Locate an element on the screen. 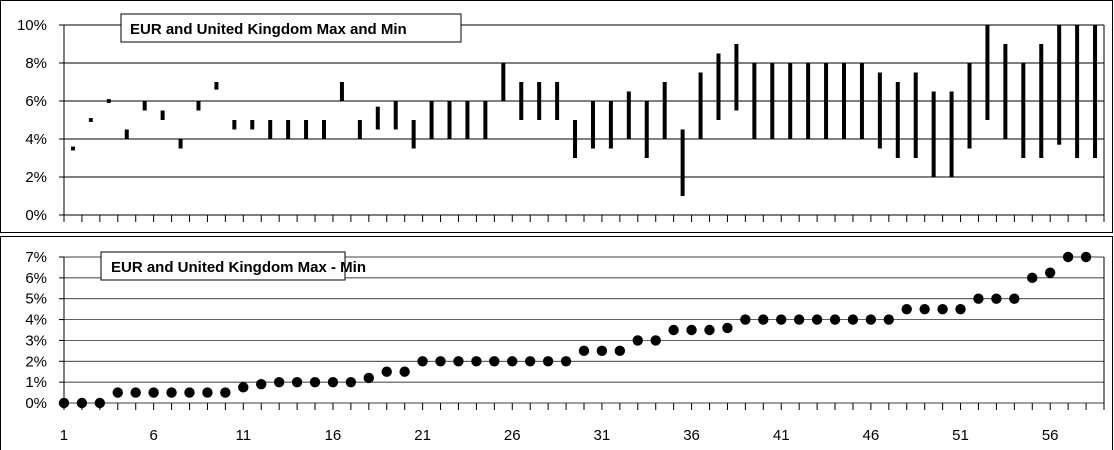 This screenshot has height=450, width=1114. bottom-y-tick-label: 5% is located at coordinates (36, 299).